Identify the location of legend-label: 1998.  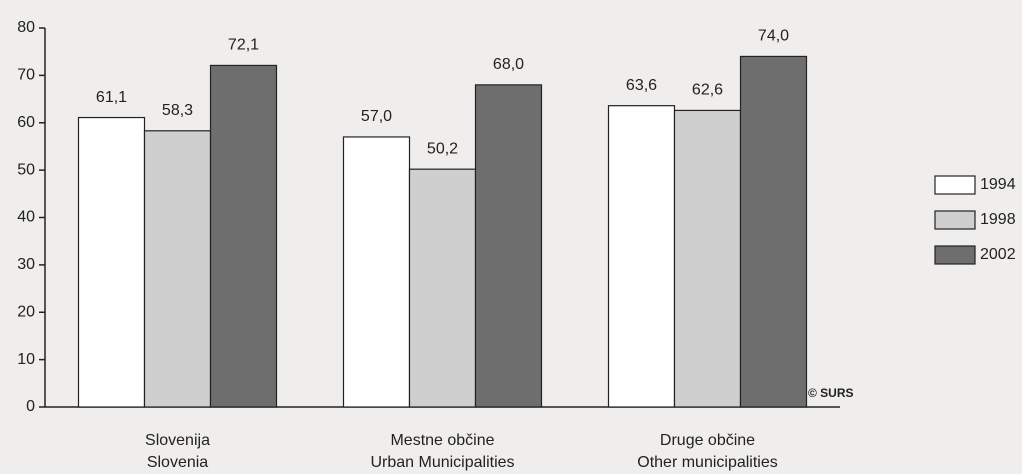
(998, 219).